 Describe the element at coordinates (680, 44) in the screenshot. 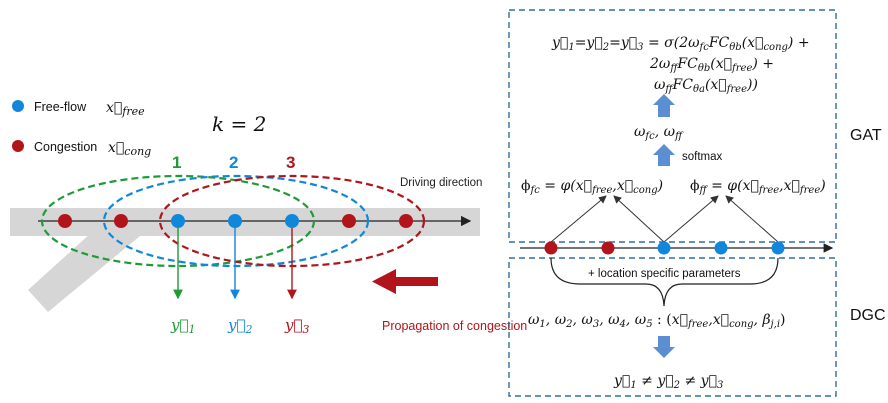

I see `gat-formula-line1: y⃗1=y⃗2=y⃗3 = σ(2ωfcFCθb(x⃗cong) +` at that location.